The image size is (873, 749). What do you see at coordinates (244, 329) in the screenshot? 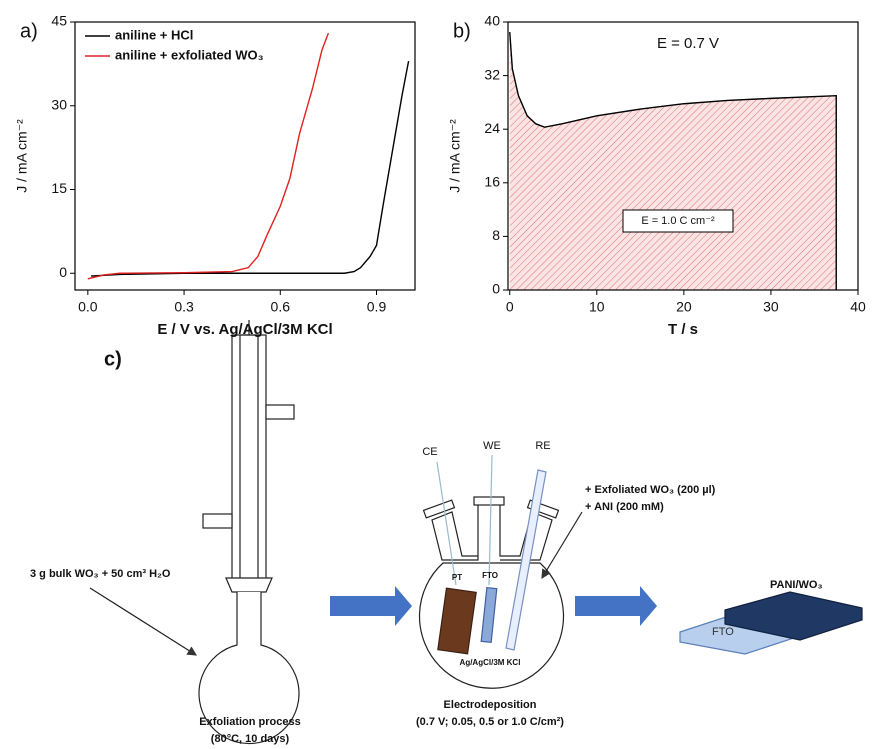
I see `x-axis-label: E / V vs. Ag/AgCl/3M KCl` at bounding box center [244, 329].